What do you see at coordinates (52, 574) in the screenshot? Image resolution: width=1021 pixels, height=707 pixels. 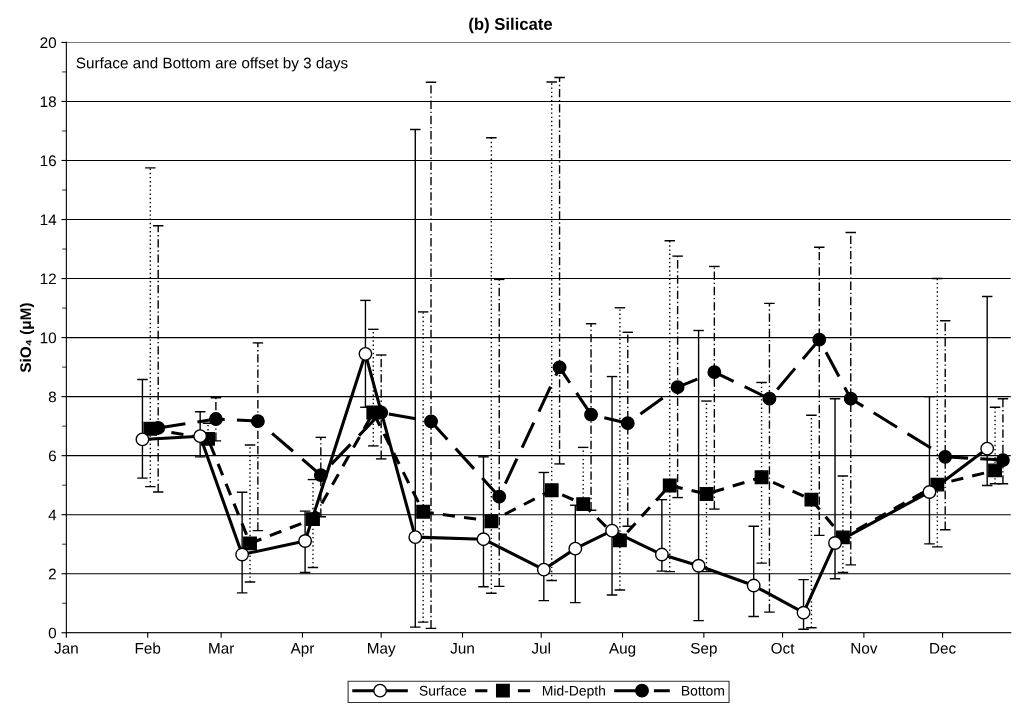 I see `y-tick-label: 2` at bounding box center [52, 574].